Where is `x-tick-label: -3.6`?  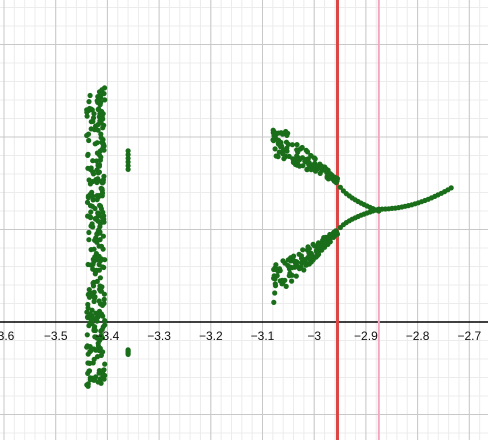 x-tick-label: -3.6 is located at coordinates (7, 336).